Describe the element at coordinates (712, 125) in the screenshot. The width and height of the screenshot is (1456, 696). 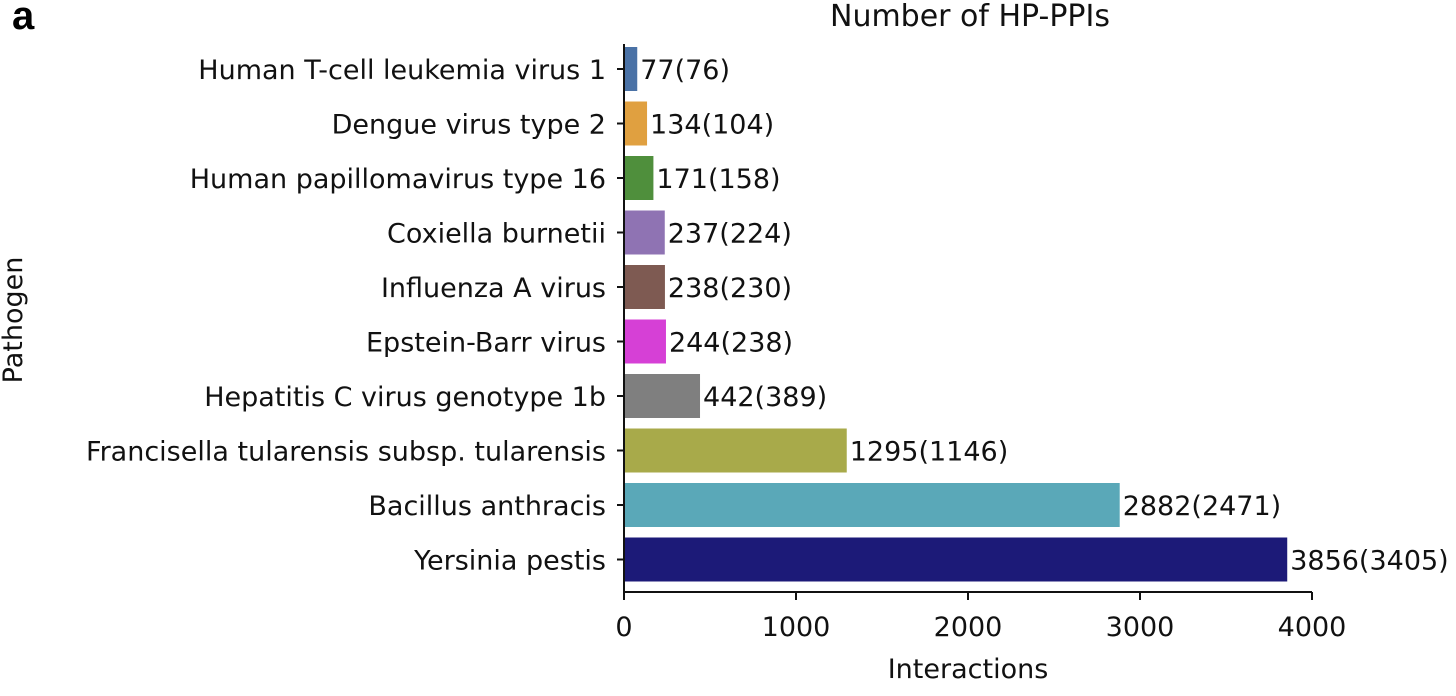
I see `data-label: 134(104)` at that location.